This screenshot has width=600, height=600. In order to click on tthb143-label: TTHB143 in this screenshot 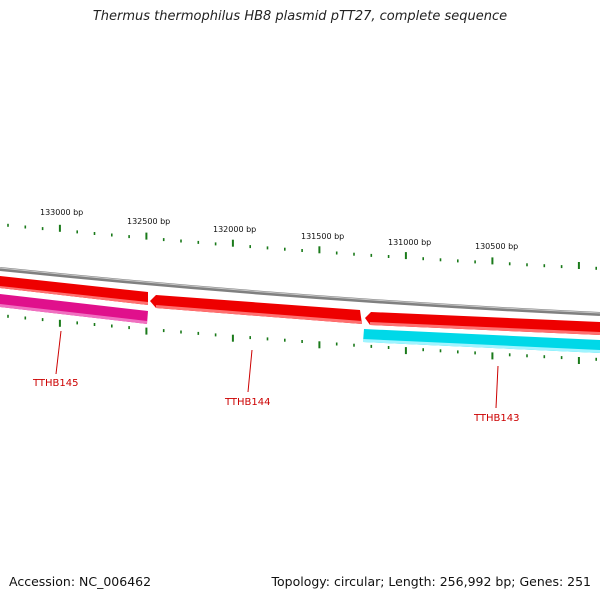, I will do `click(496, 418)`.